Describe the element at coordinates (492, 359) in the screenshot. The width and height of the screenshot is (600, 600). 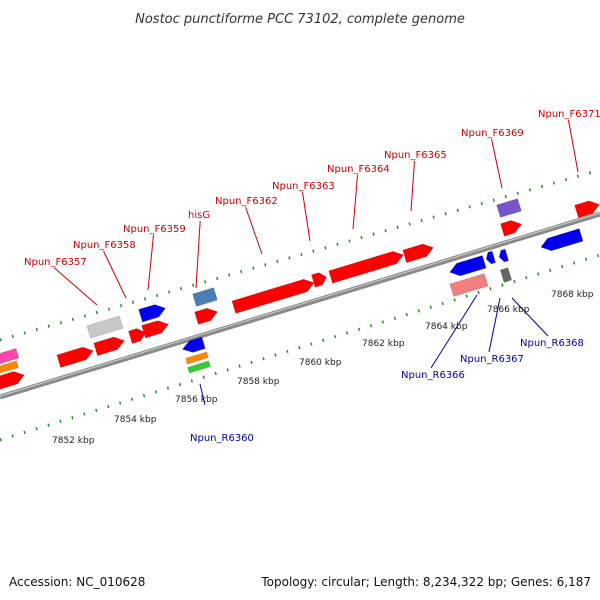
I see `label-reverse-2: Npun_R6367` at that location.